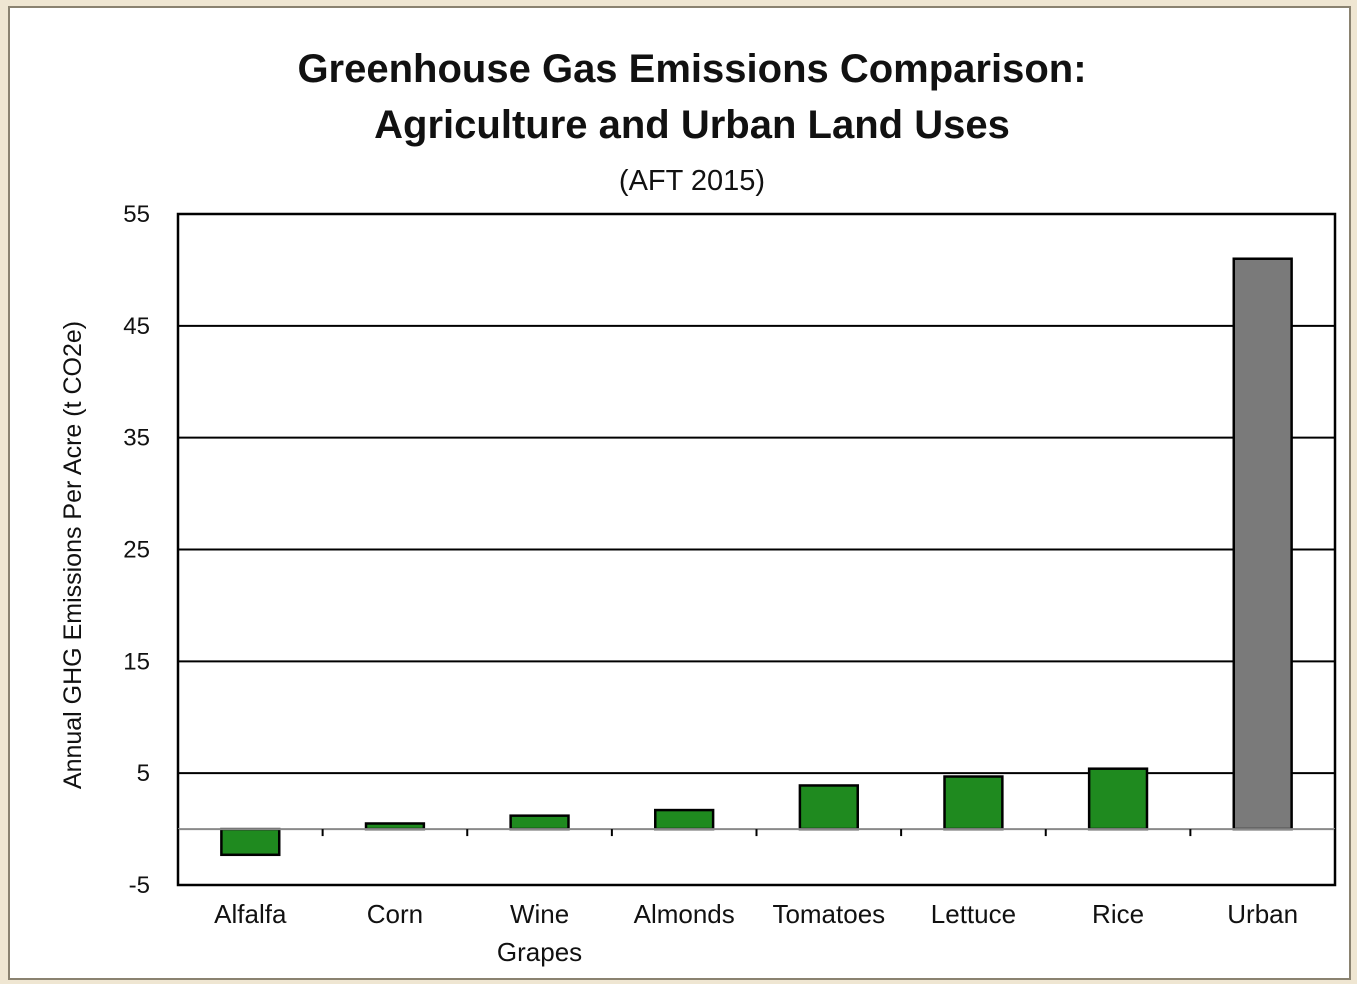  I want to click on x-tick-label: Wine, so click(539, 914).